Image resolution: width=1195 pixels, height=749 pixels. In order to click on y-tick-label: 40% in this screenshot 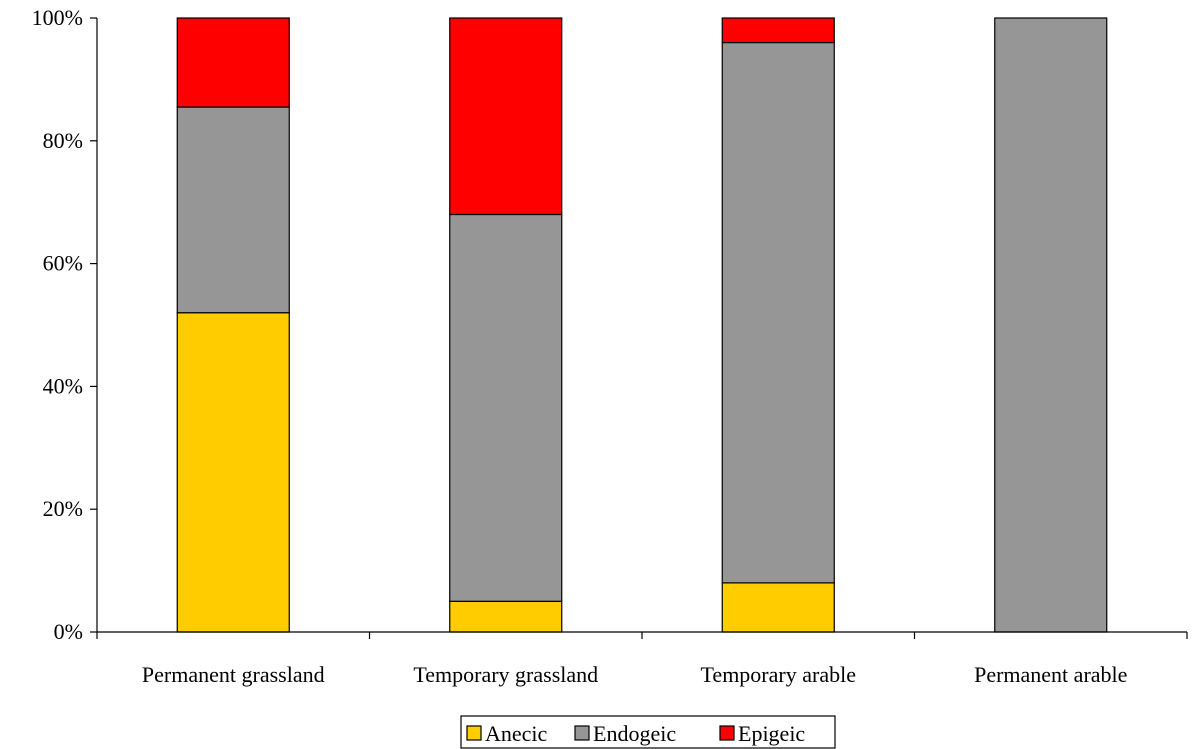, I will do `click(63, 385)`.